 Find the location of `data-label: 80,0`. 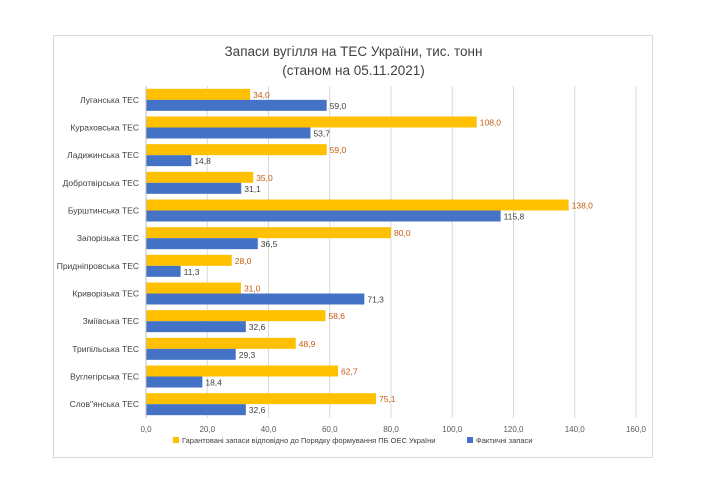

data-label: 80,0 is located at coordinates (402, 233).